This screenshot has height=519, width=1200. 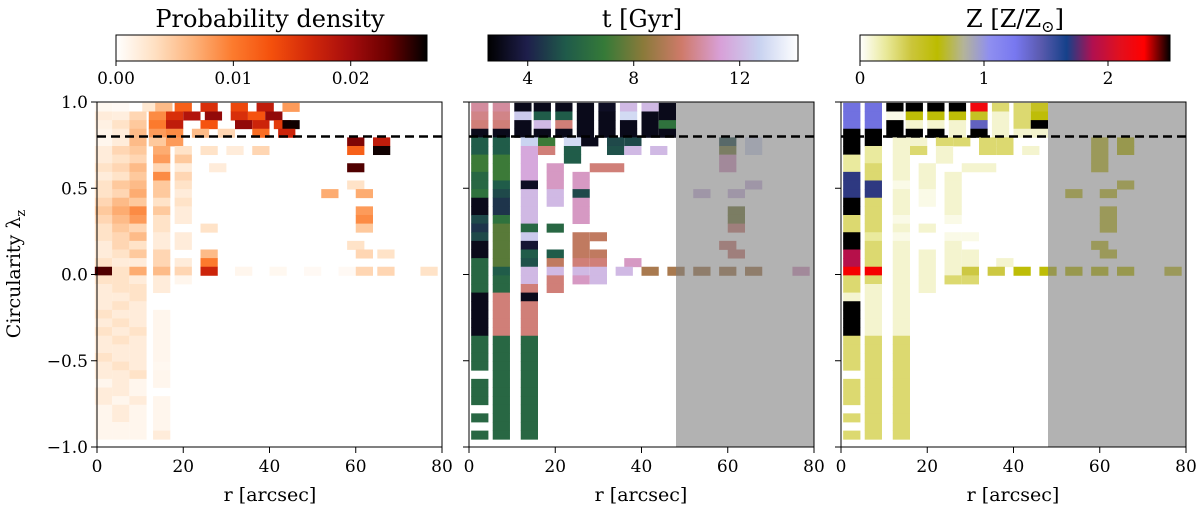 What do you see at coordinates (814, 467) in the screenshot?
I see `x-tick-label: 80` at bounding box center [814, 467].